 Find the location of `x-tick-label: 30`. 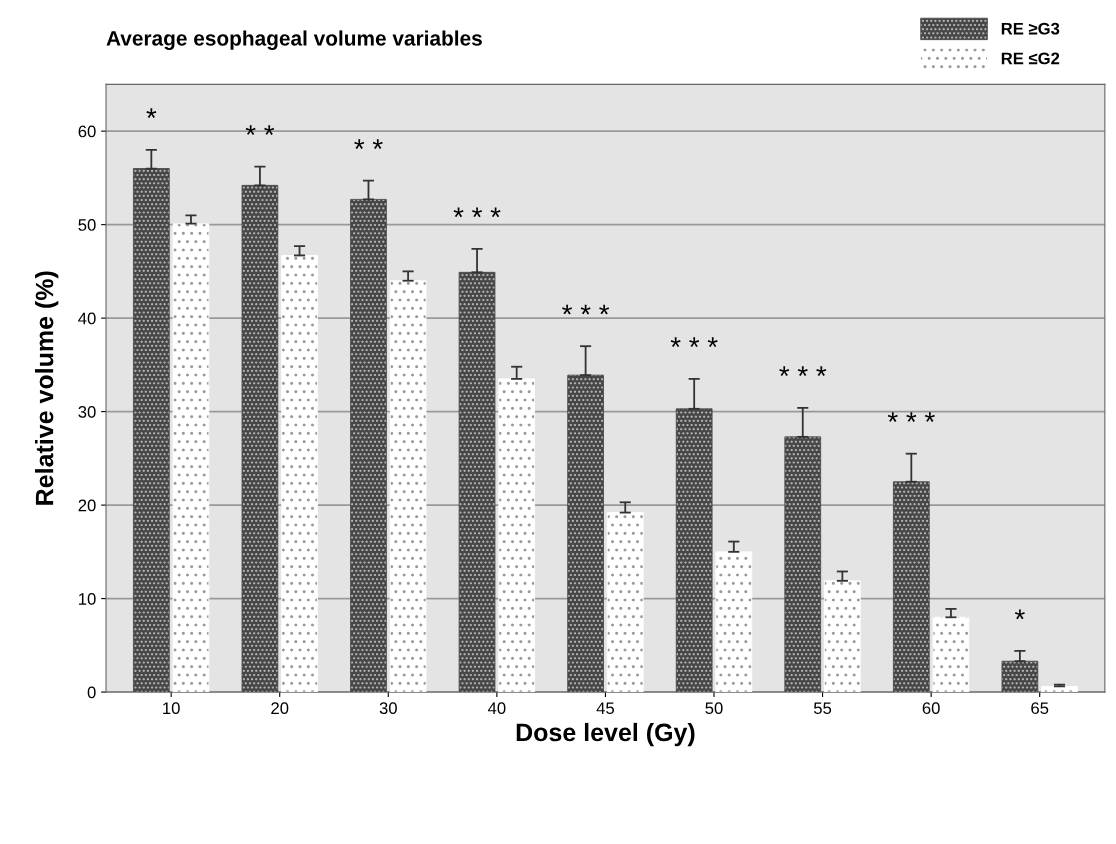

x-tick-label: 30 is located at coordinates (388, 708).